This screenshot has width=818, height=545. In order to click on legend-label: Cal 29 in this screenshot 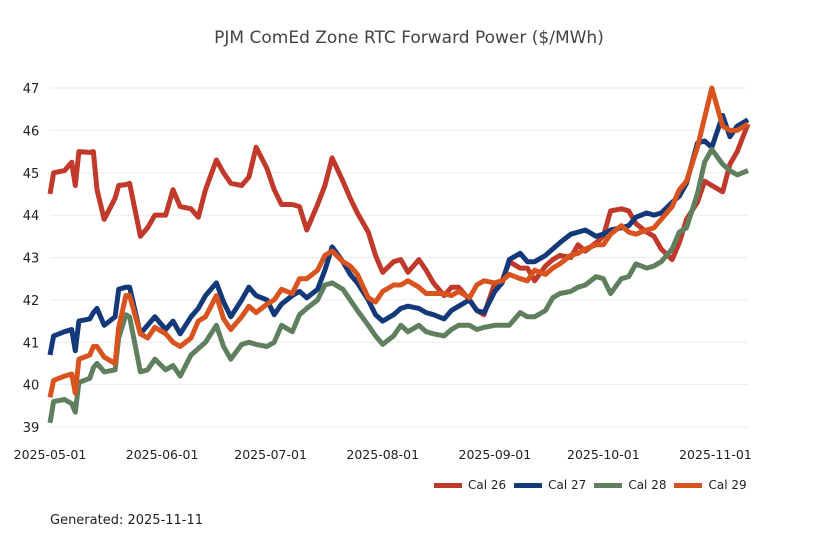, I will do `click(727, 485)`.